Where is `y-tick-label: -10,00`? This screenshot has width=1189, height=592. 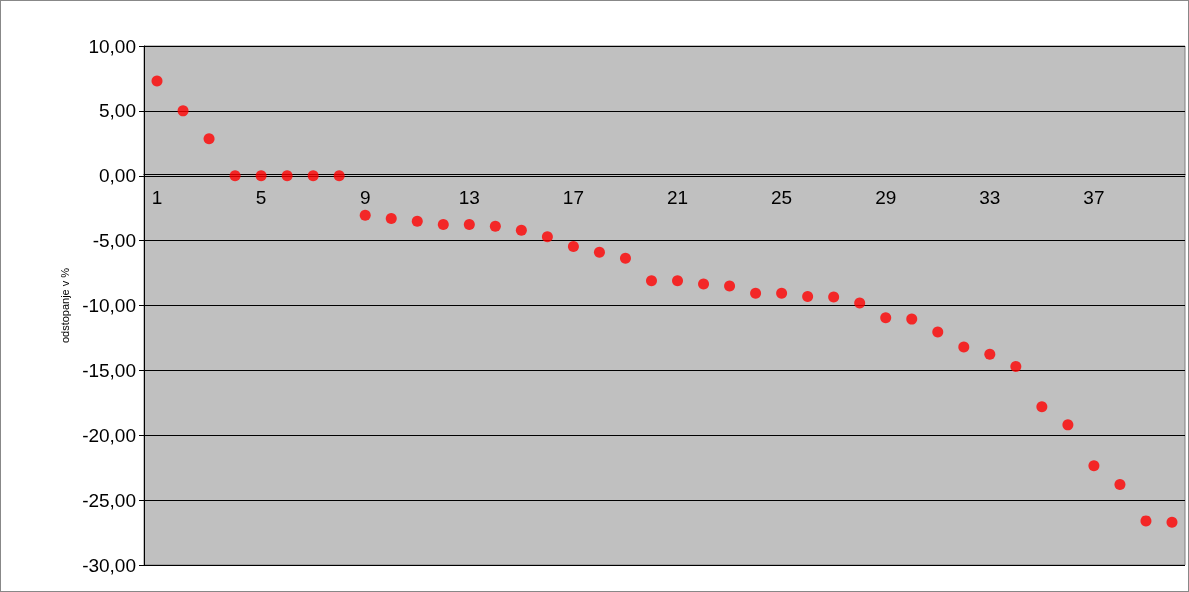 y-tick-label: -10,00 is located at coordinates (109, 305).